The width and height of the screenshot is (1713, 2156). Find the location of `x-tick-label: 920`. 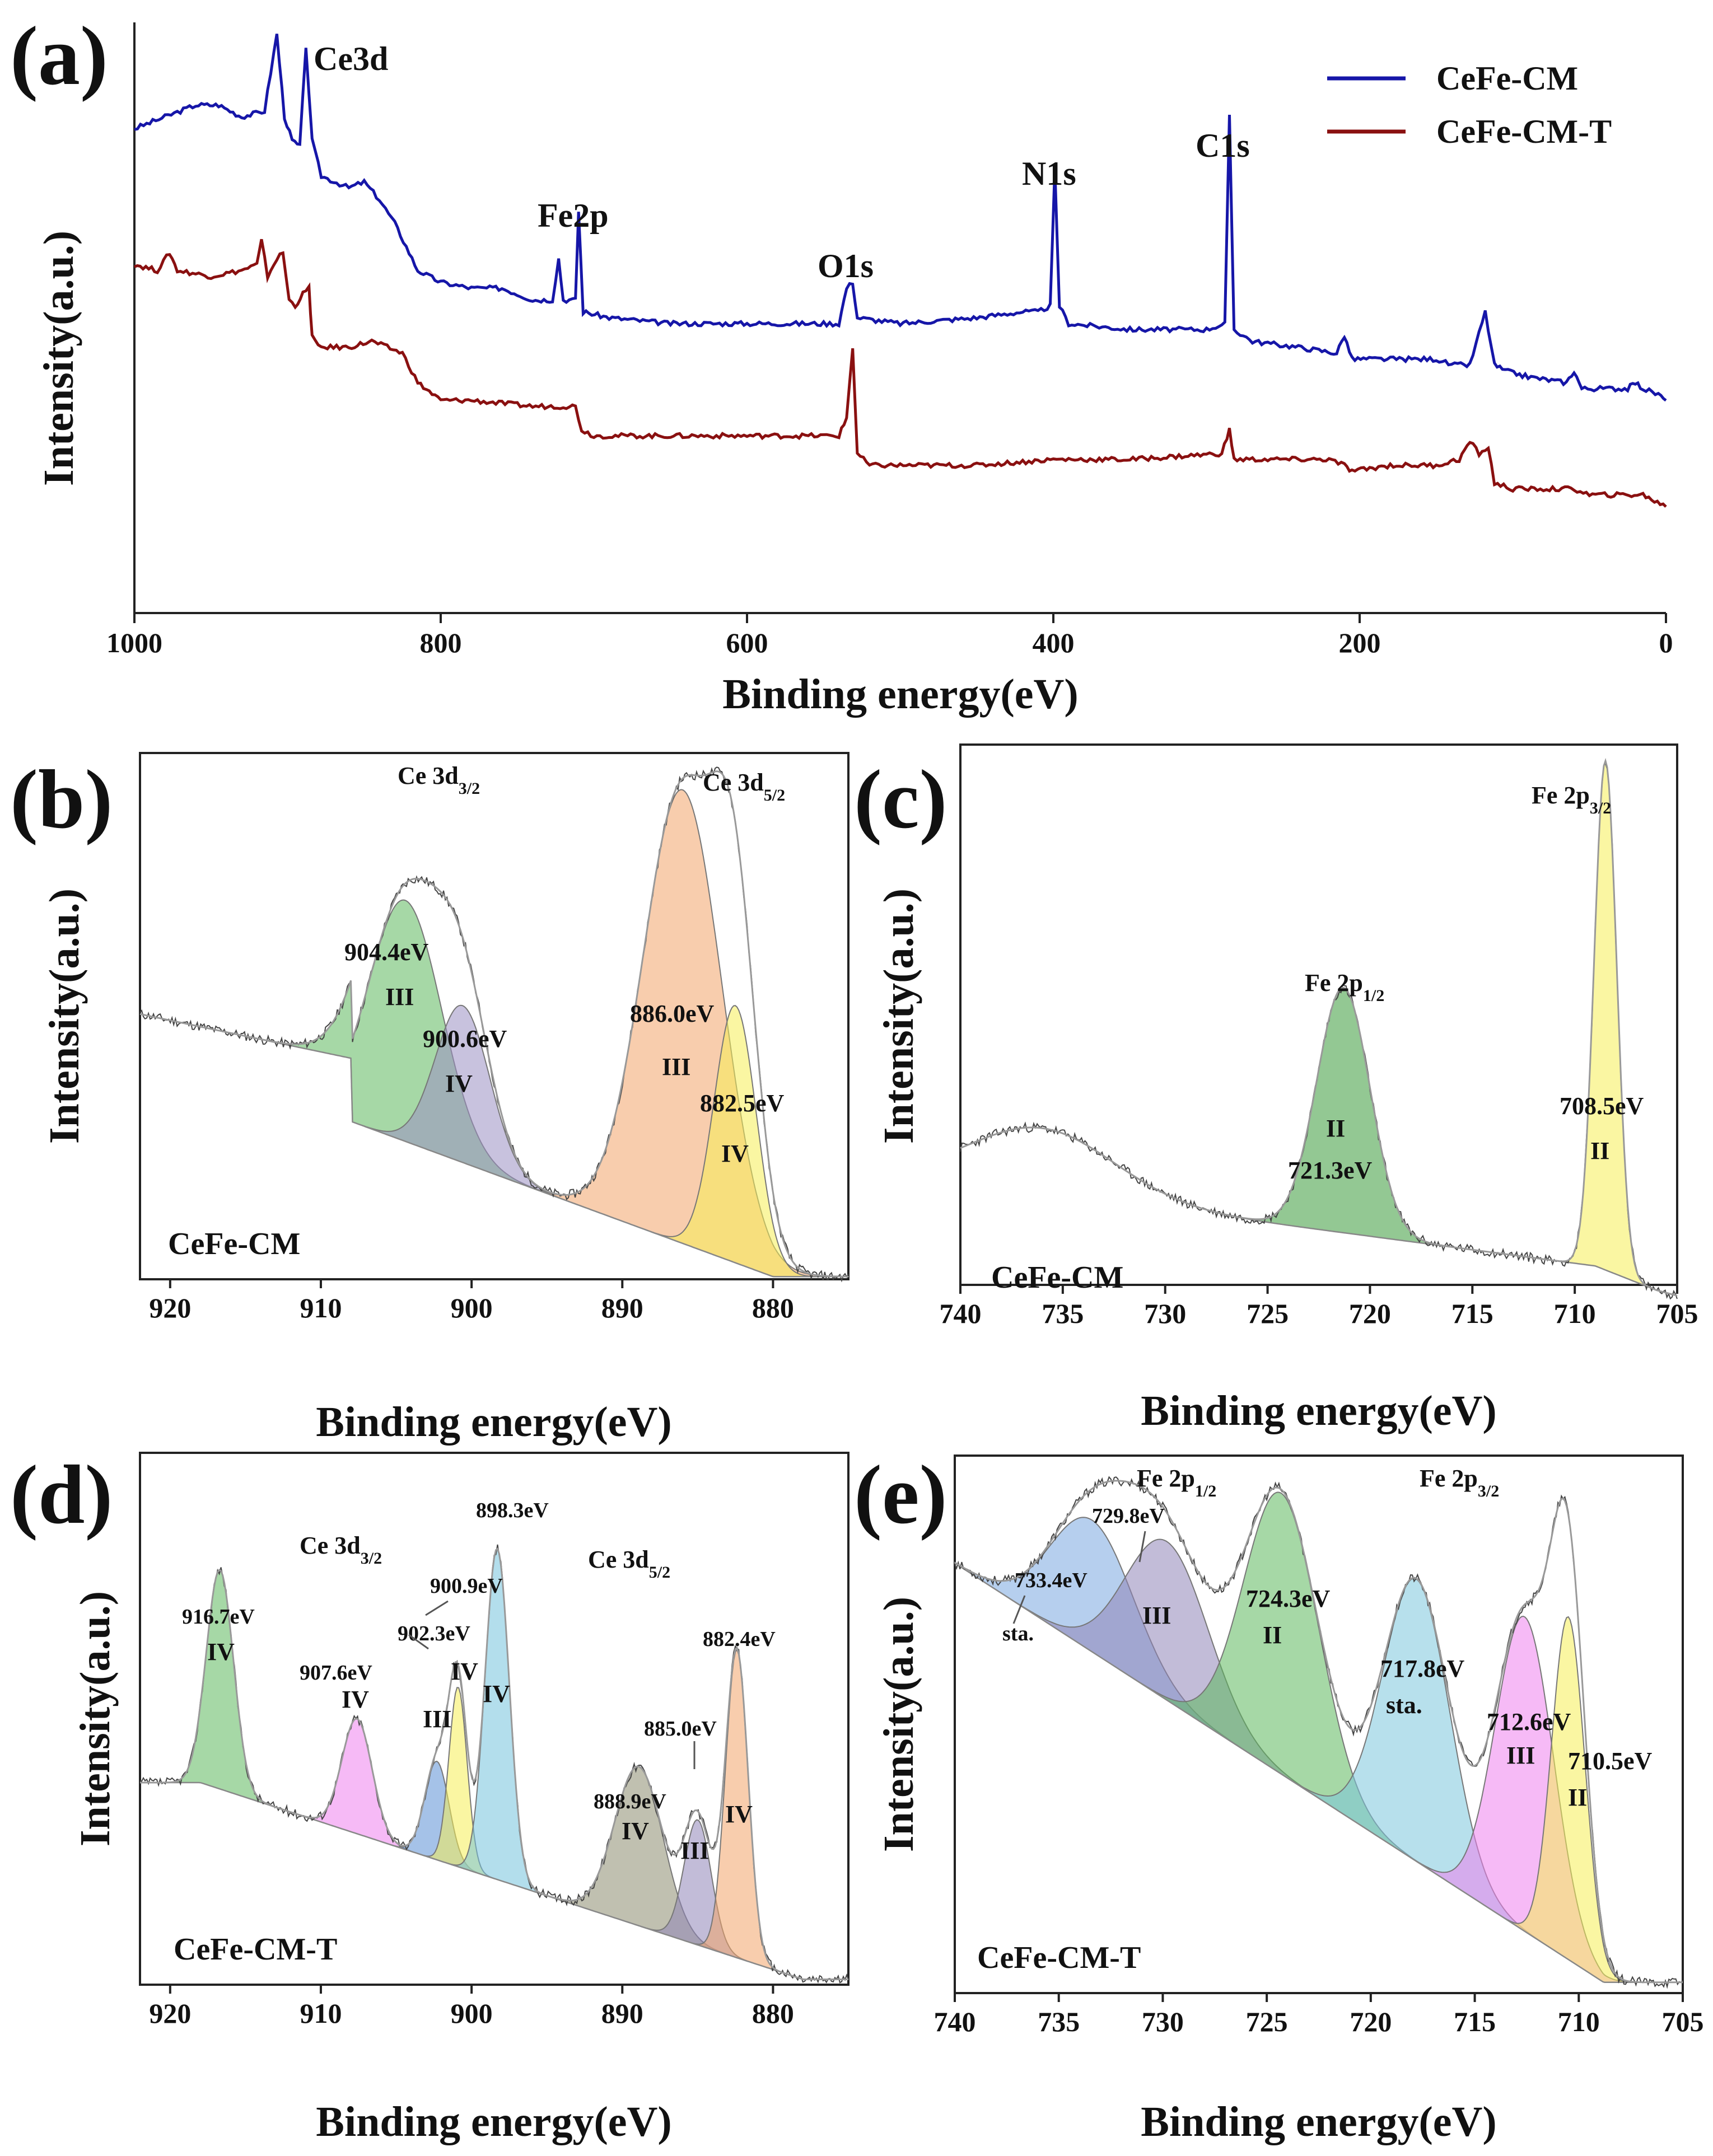

x-tick-label: 920 is located at coordinates (170, 2013).